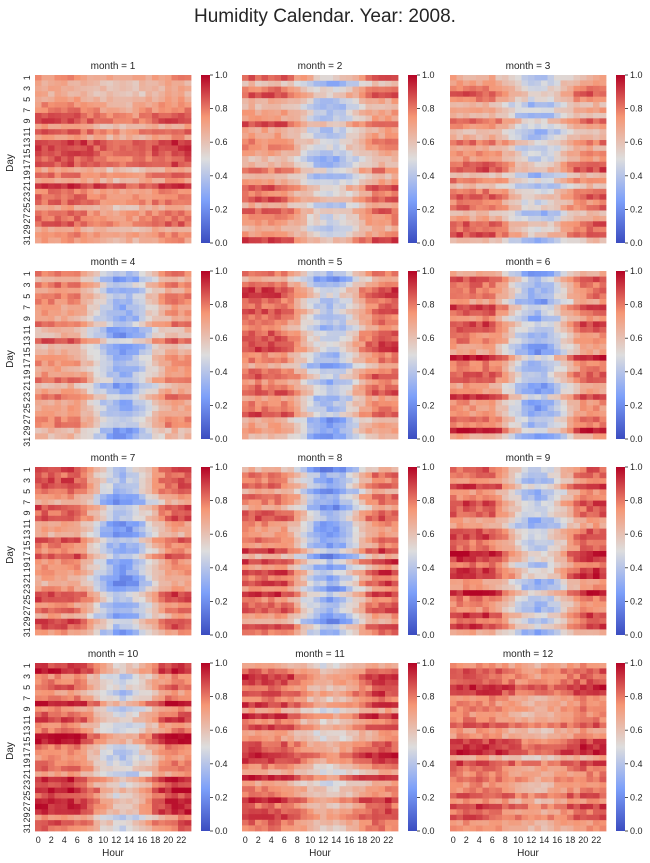 The height and width of the screenshot is (863, 650). I want to click on y-tick-label: 7, so click(27, 110).